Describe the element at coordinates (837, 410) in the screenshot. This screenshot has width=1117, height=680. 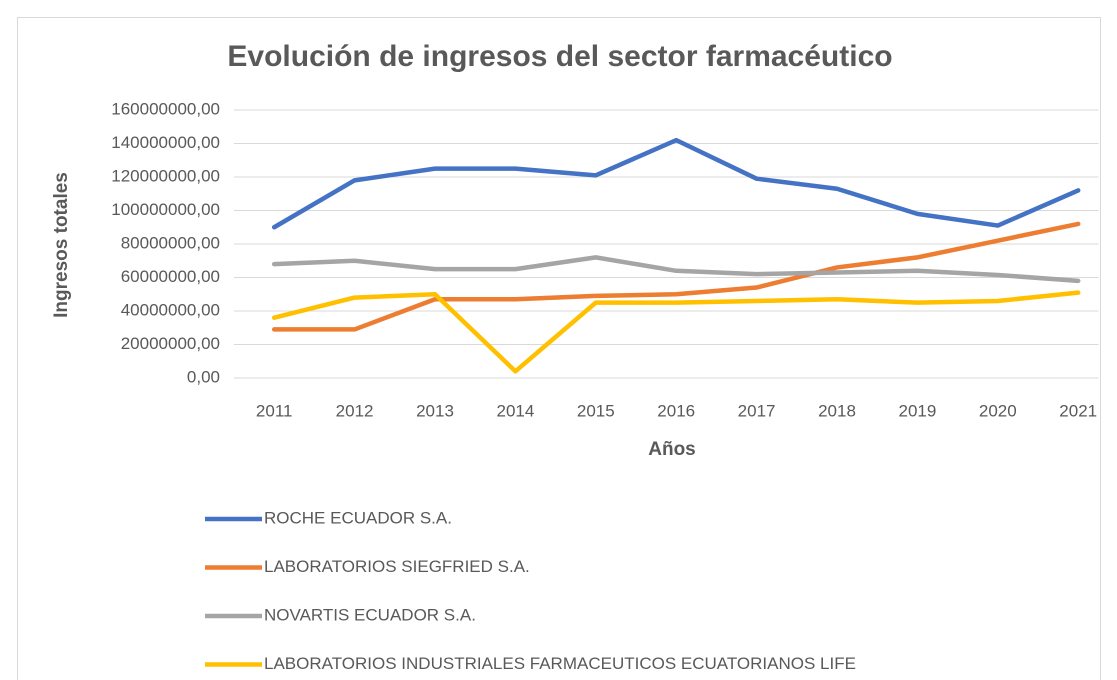
I see `x-tick-label: 2018` at that location.